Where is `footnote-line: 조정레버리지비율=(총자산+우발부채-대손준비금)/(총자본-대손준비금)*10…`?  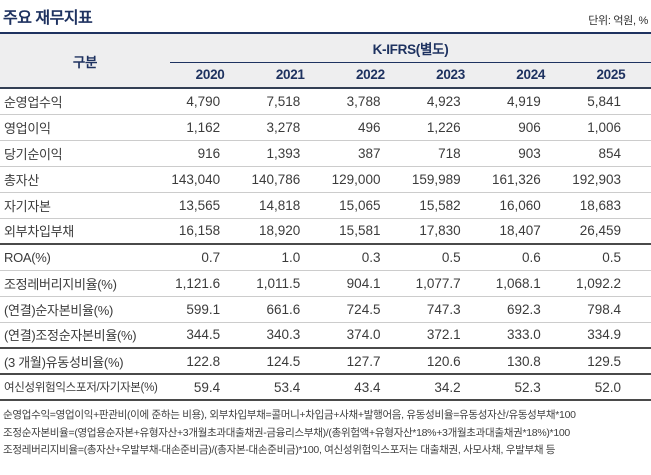
footnote-line: 조정레버리지비율=(총자산+우발부채-대손준비금)/(총자본-대손준비금)*10… is located at coordinates (279, 450).